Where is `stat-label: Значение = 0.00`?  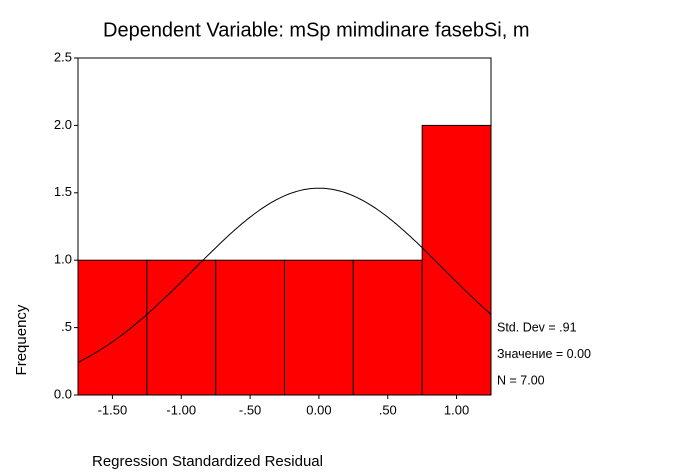
stat-label: Значение = 0.00 is located at coordinates (544, 354).